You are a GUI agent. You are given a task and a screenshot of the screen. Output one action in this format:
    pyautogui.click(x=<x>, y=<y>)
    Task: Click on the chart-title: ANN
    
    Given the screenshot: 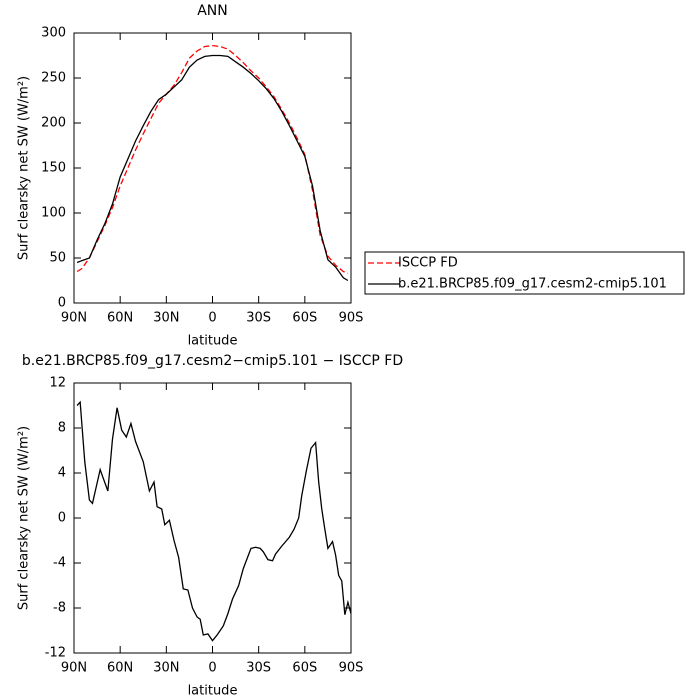 What is the action you would take?
    pyautogui.click(x=212, y=11)
    